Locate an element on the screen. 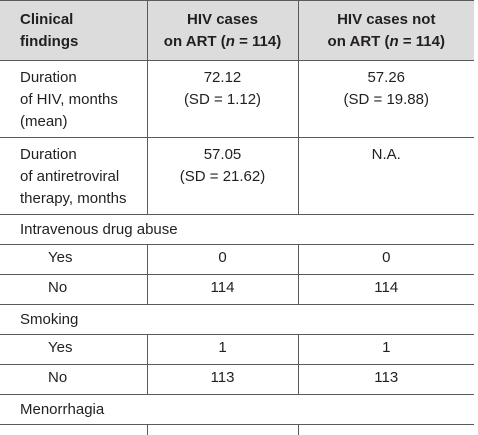 Image resolution: width=478 pixels, height=435 pixels. section-title-ivda: Intravenous drug abuse is located at coordinates (237, 230).